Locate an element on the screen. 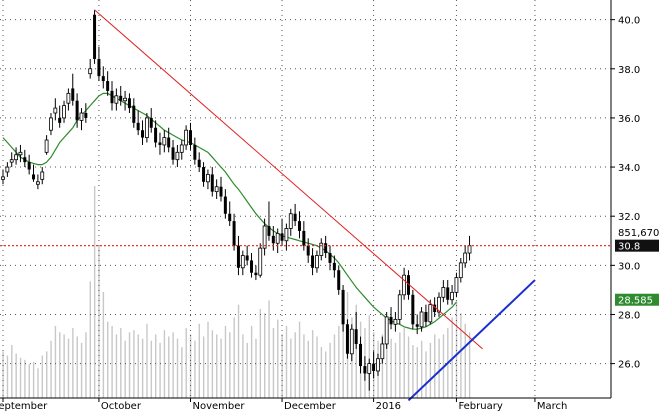 The image size is (660, 412). last-price-tag: 30.8 is located at coordinates (637, 246).